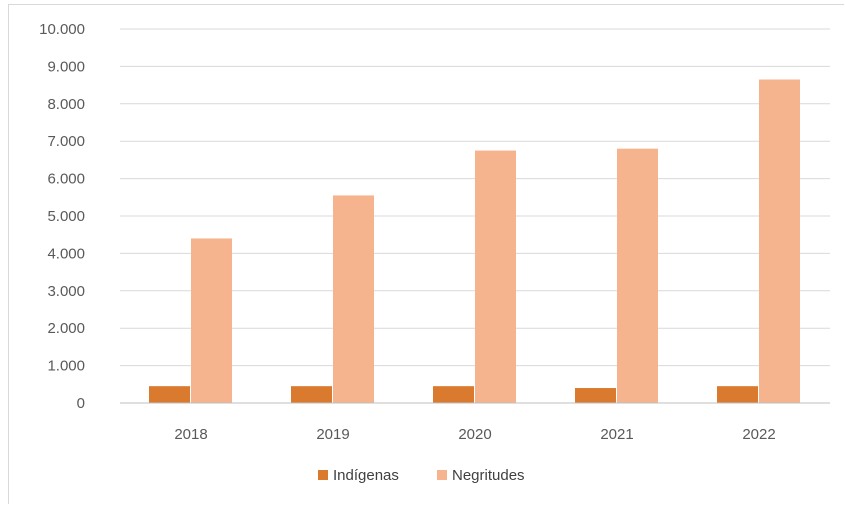 This screenshot has width=845, height=505. Describe the element at coordinates (66, 216) in the screenshot. I see `y-tick-label: 5.000` at that location.